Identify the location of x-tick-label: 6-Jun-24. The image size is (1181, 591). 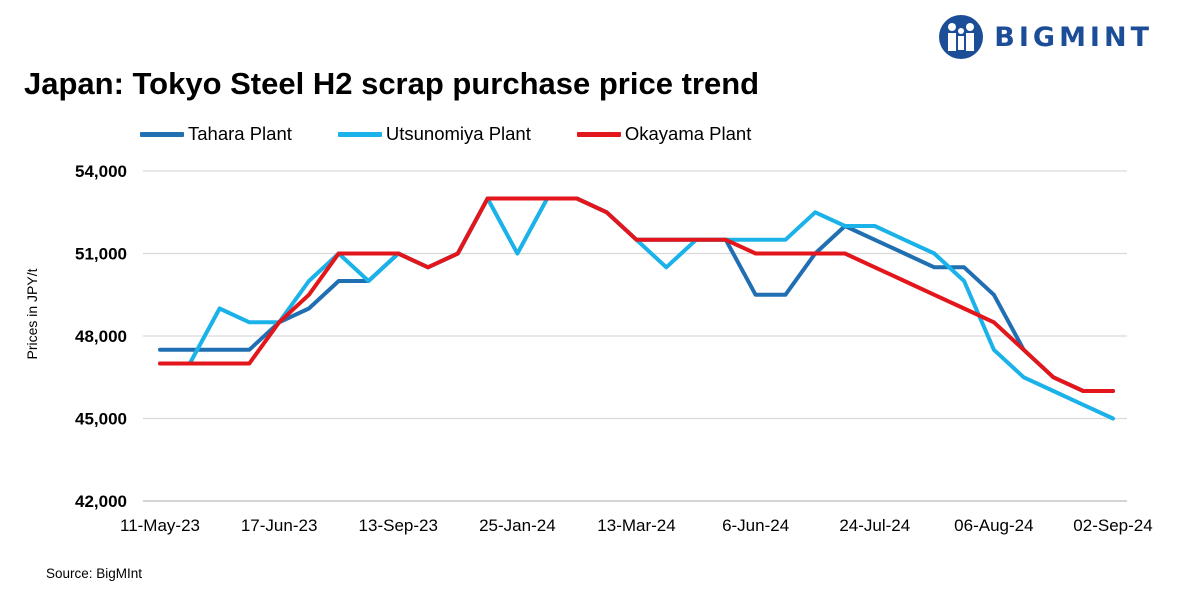
(755, 525).